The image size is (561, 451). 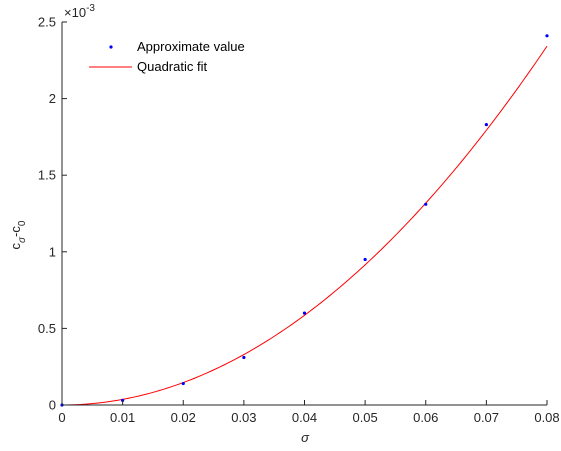 I want to click on y-axis-label: cσ-c0, so click(x=18, y=234).